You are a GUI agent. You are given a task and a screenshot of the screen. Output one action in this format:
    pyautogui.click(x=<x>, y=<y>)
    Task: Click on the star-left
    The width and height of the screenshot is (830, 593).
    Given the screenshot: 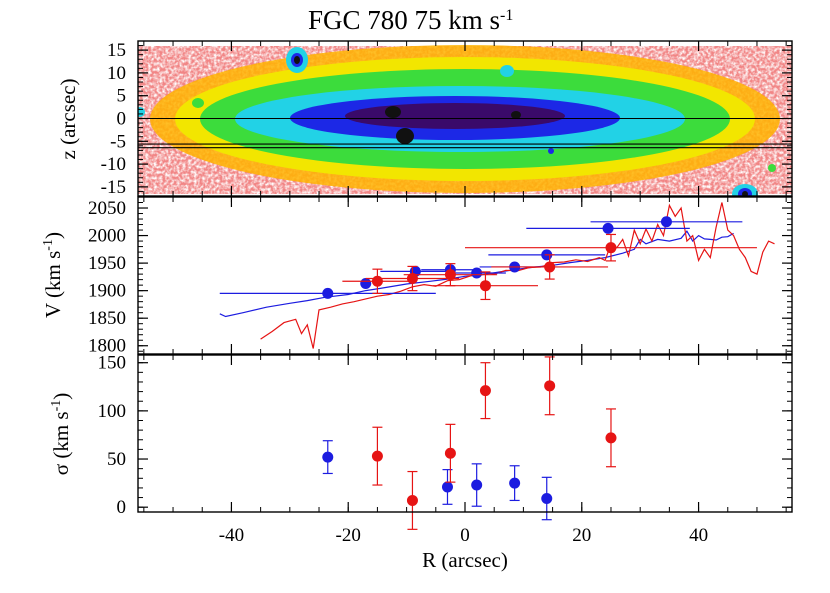 What is the action you would take?
    pyautogui.click(x=198, y=103)
    